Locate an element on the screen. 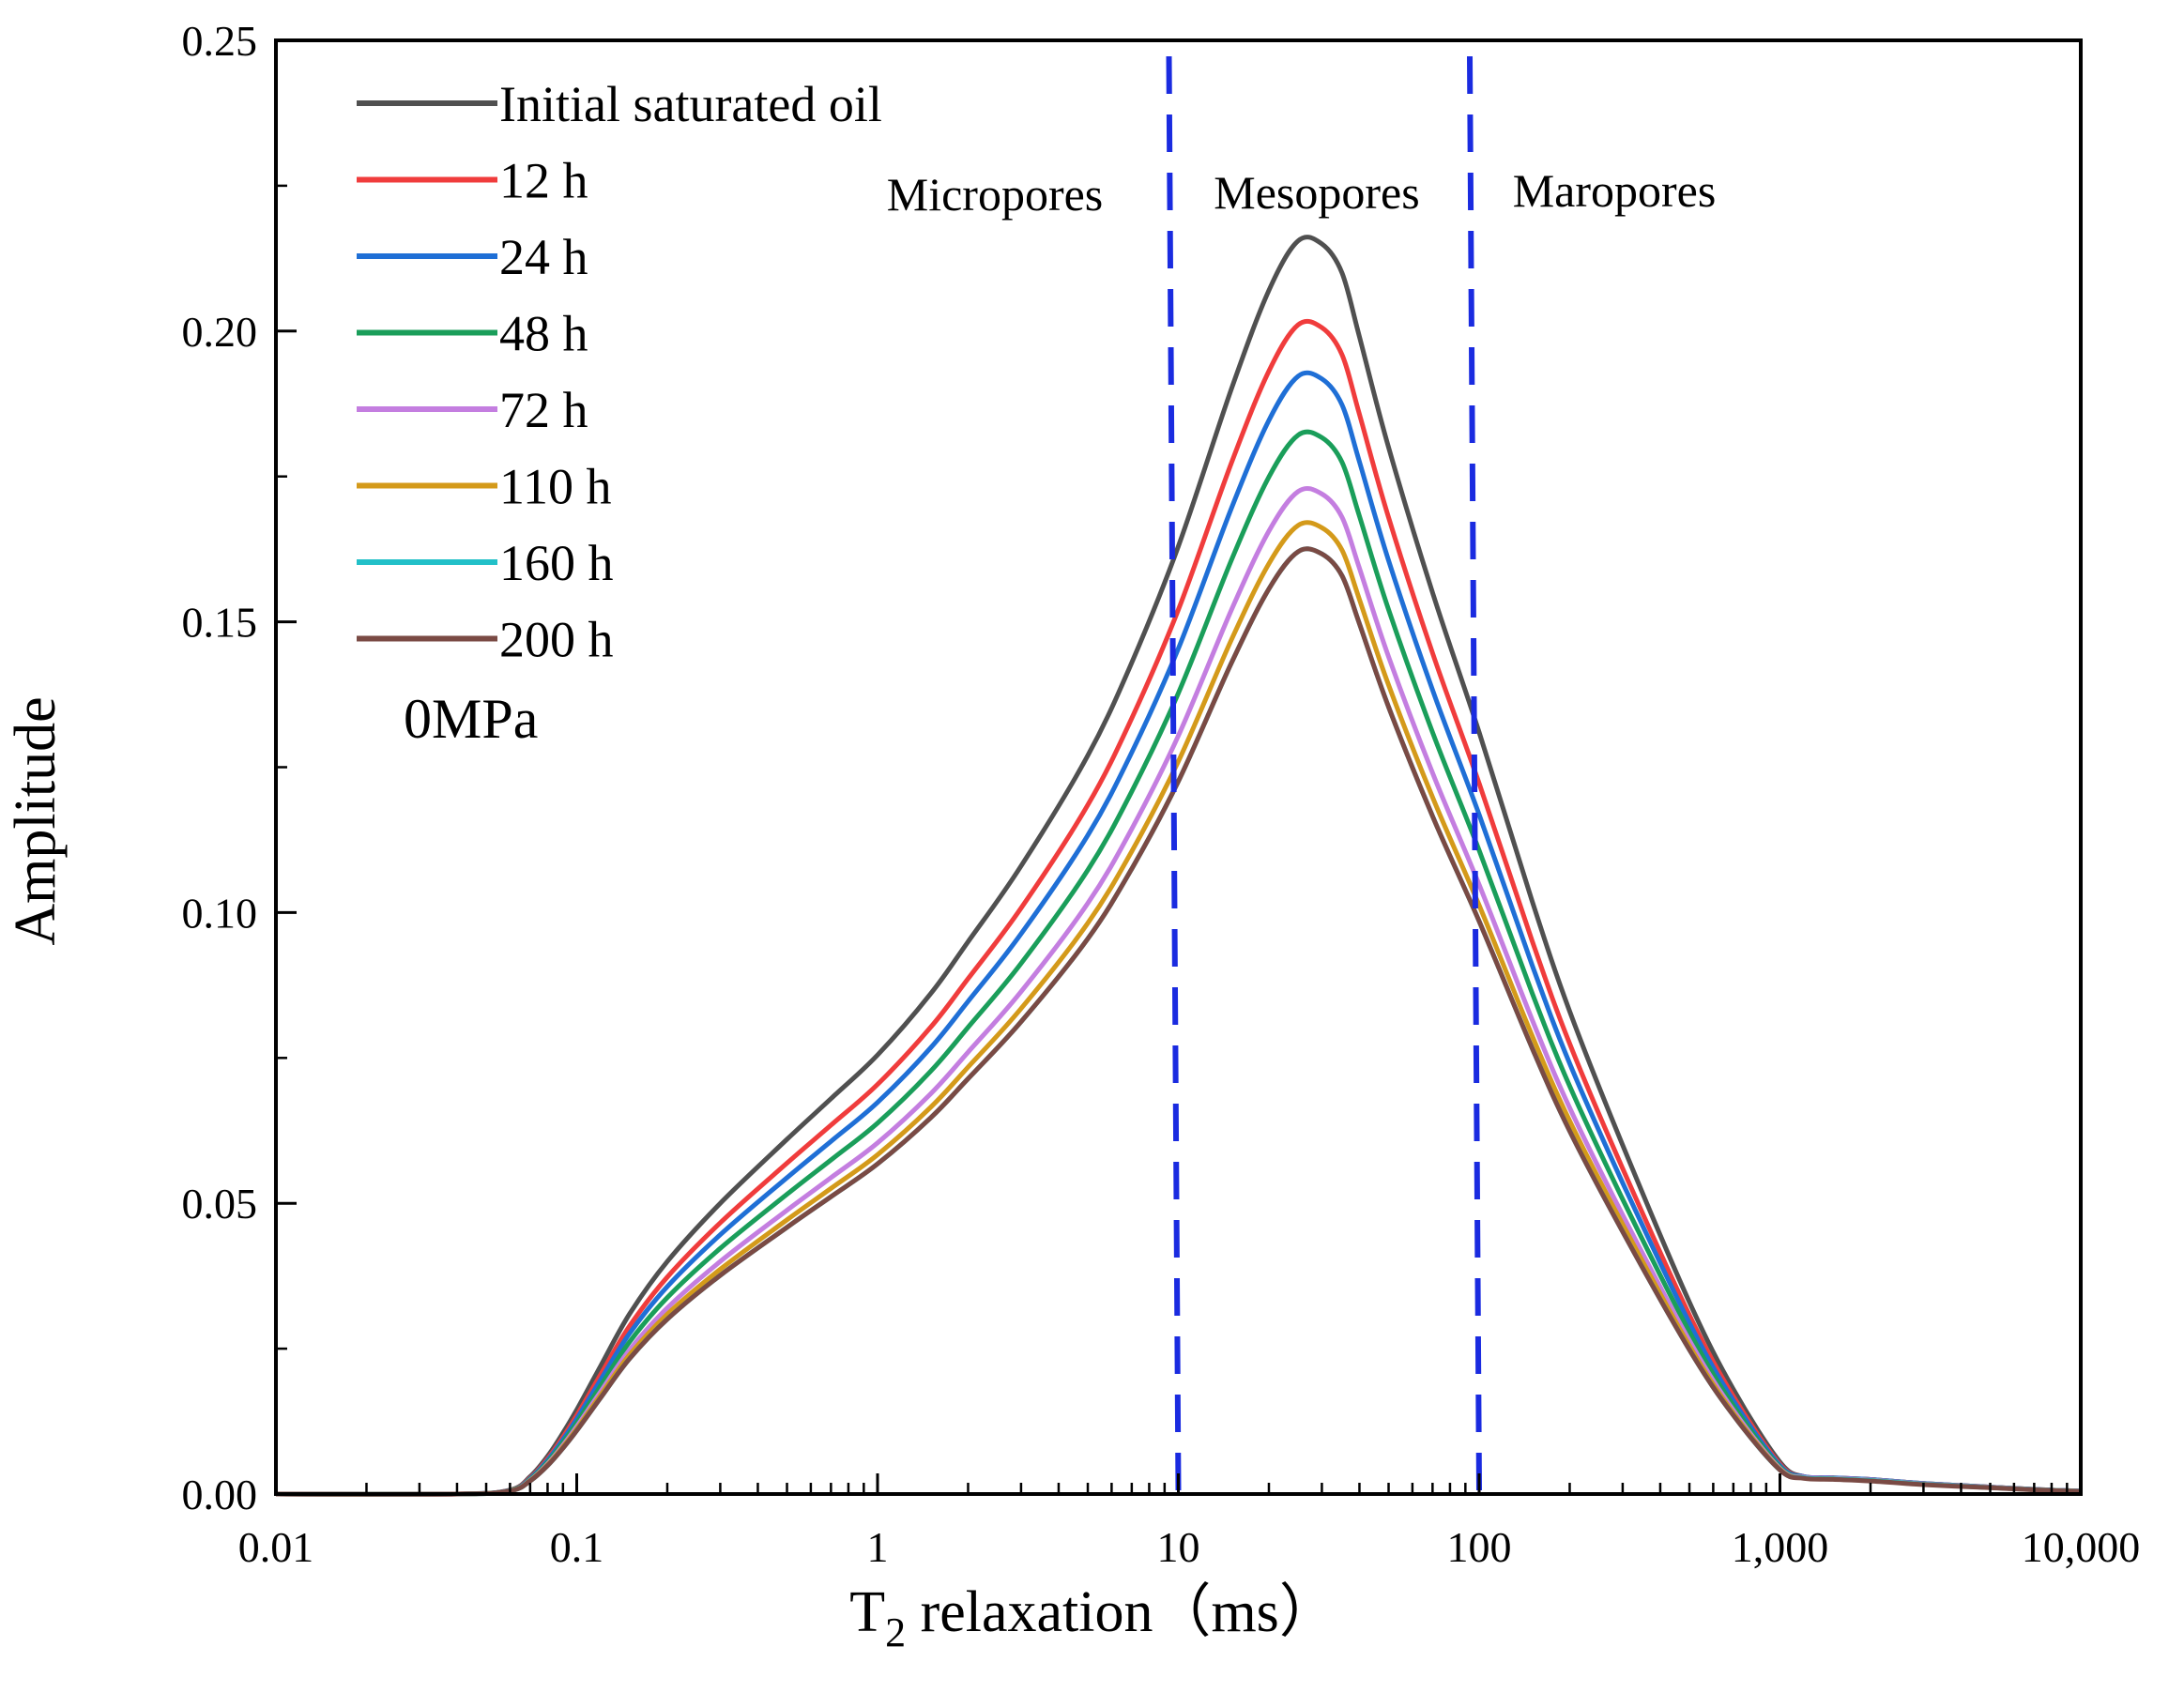 This screenshot has width=2184, height=1708. legend-label: 110 h is located at coordinates (555, 487).